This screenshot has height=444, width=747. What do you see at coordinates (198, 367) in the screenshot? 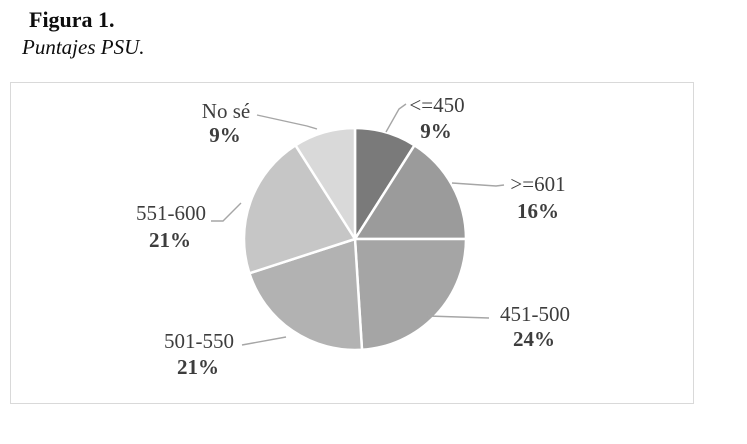
I see `slice-pct-4: 21%` at bounding box center [198, 367].